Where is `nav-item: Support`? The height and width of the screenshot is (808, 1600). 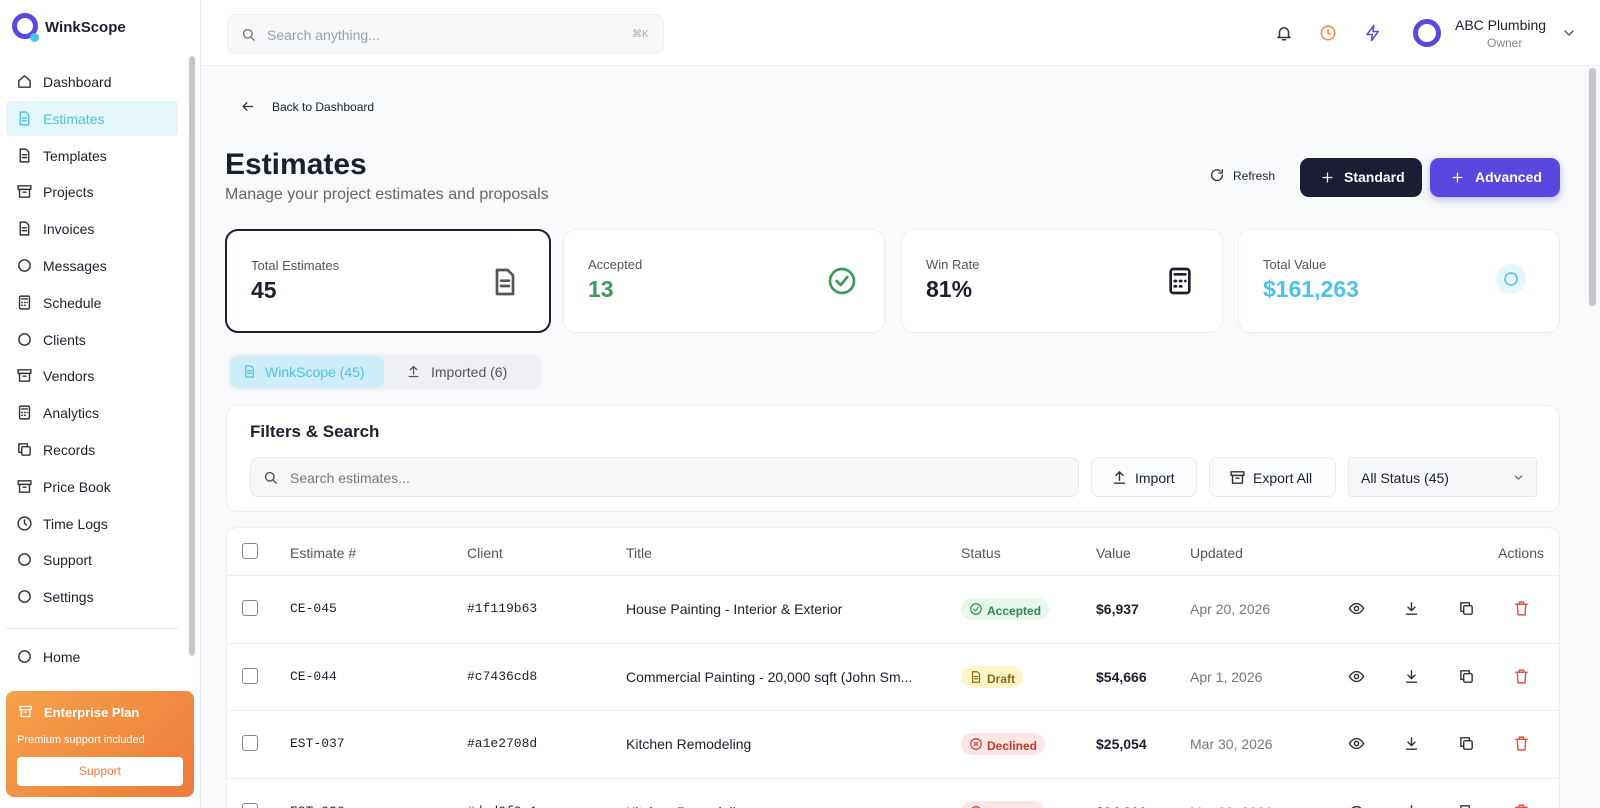
nav-item: Support is located at coordinates (92, 559).